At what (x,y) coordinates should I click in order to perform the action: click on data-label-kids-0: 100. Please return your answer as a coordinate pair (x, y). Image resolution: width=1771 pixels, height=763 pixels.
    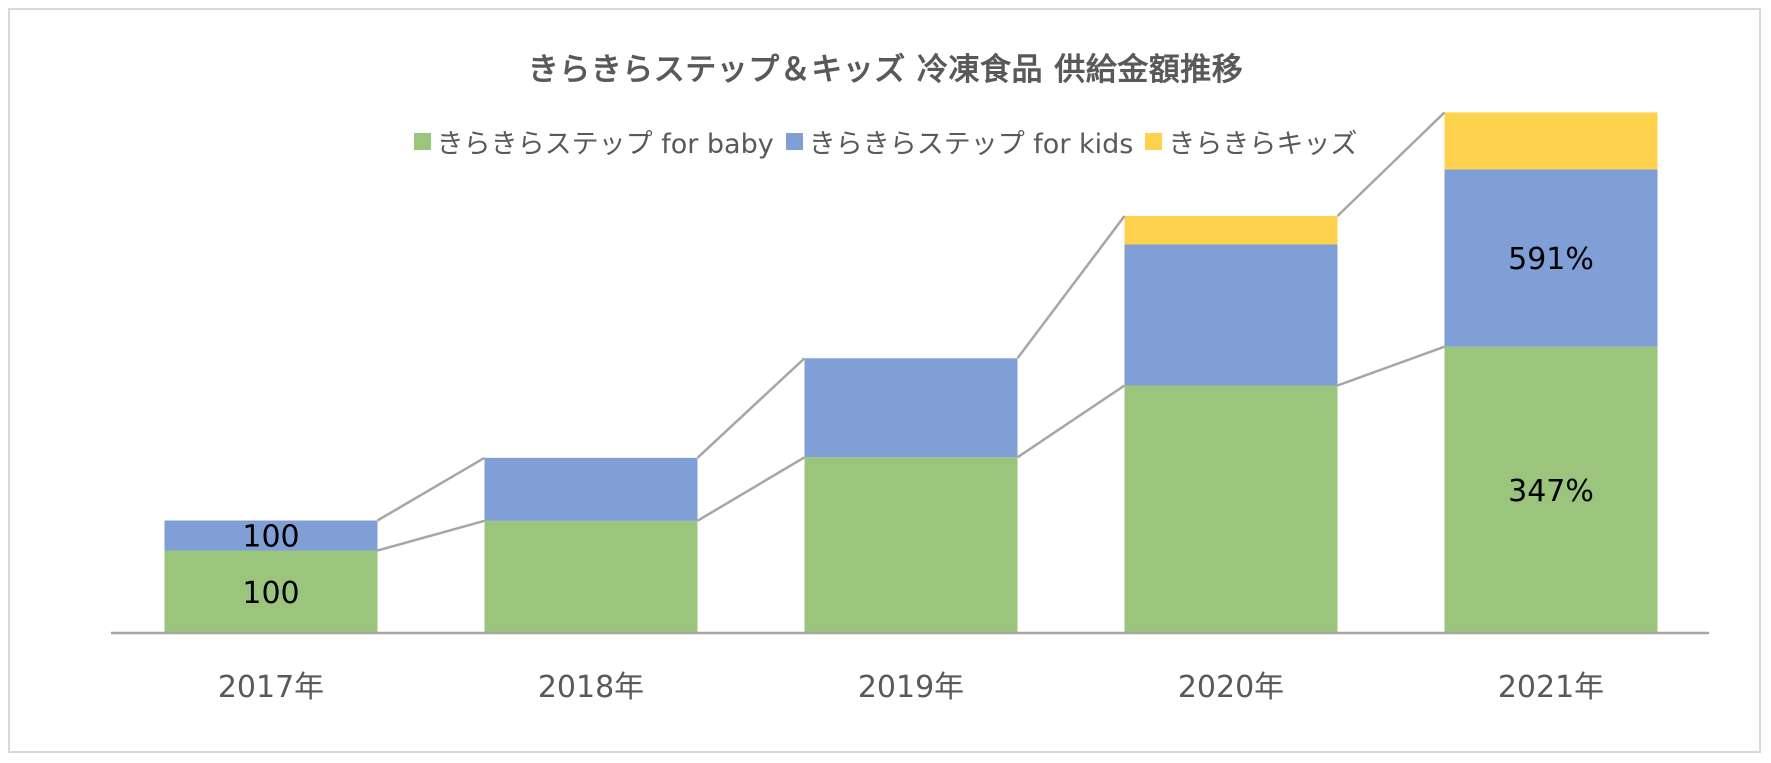
    Looking at the image, I should click on (270, 537).